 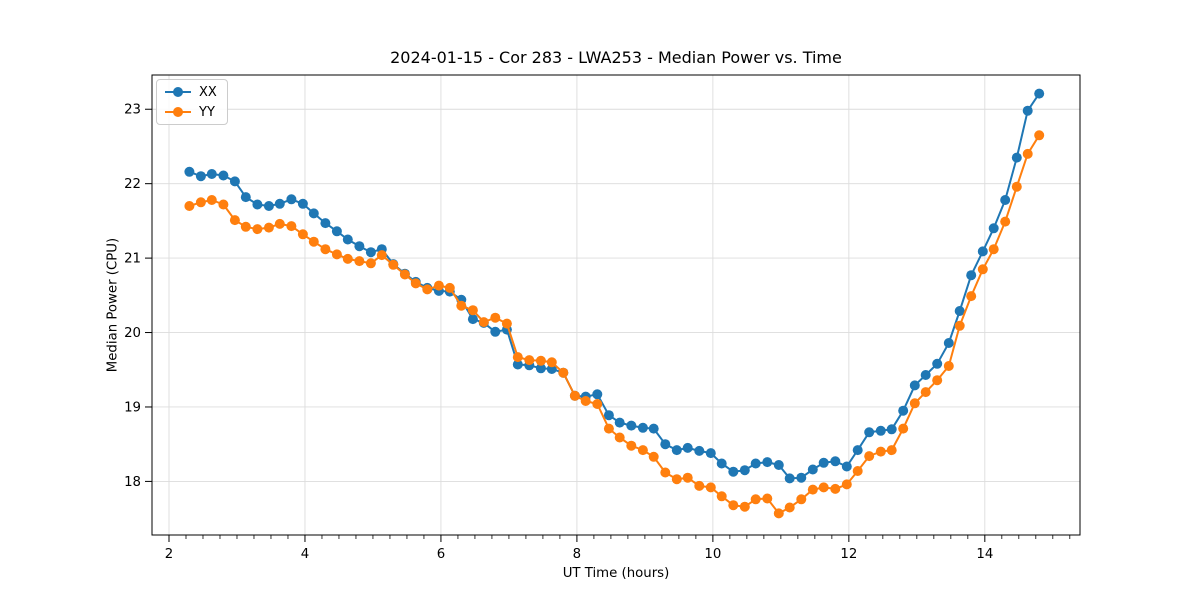 I want to click on x-tick-label: 8, so click(x=577, y=554).